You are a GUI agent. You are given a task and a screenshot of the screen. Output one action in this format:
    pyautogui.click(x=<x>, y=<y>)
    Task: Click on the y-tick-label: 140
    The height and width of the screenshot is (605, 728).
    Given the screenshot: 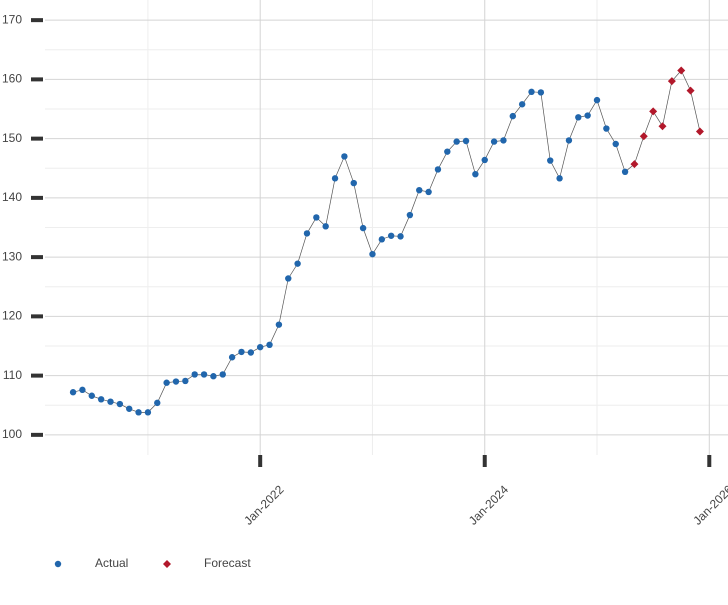 What is the action you would take?
    pyautogui.click(x=12, y=197)
    